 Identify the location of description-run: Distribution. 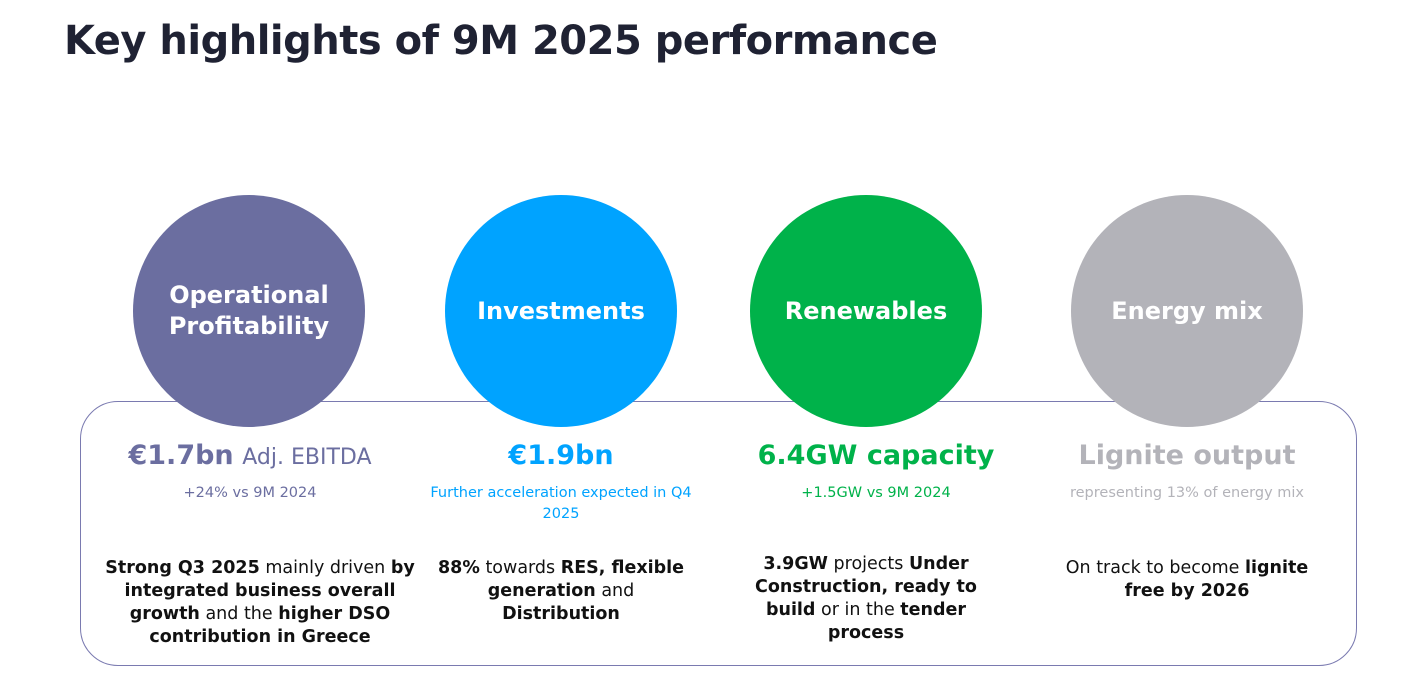
(561, 614).